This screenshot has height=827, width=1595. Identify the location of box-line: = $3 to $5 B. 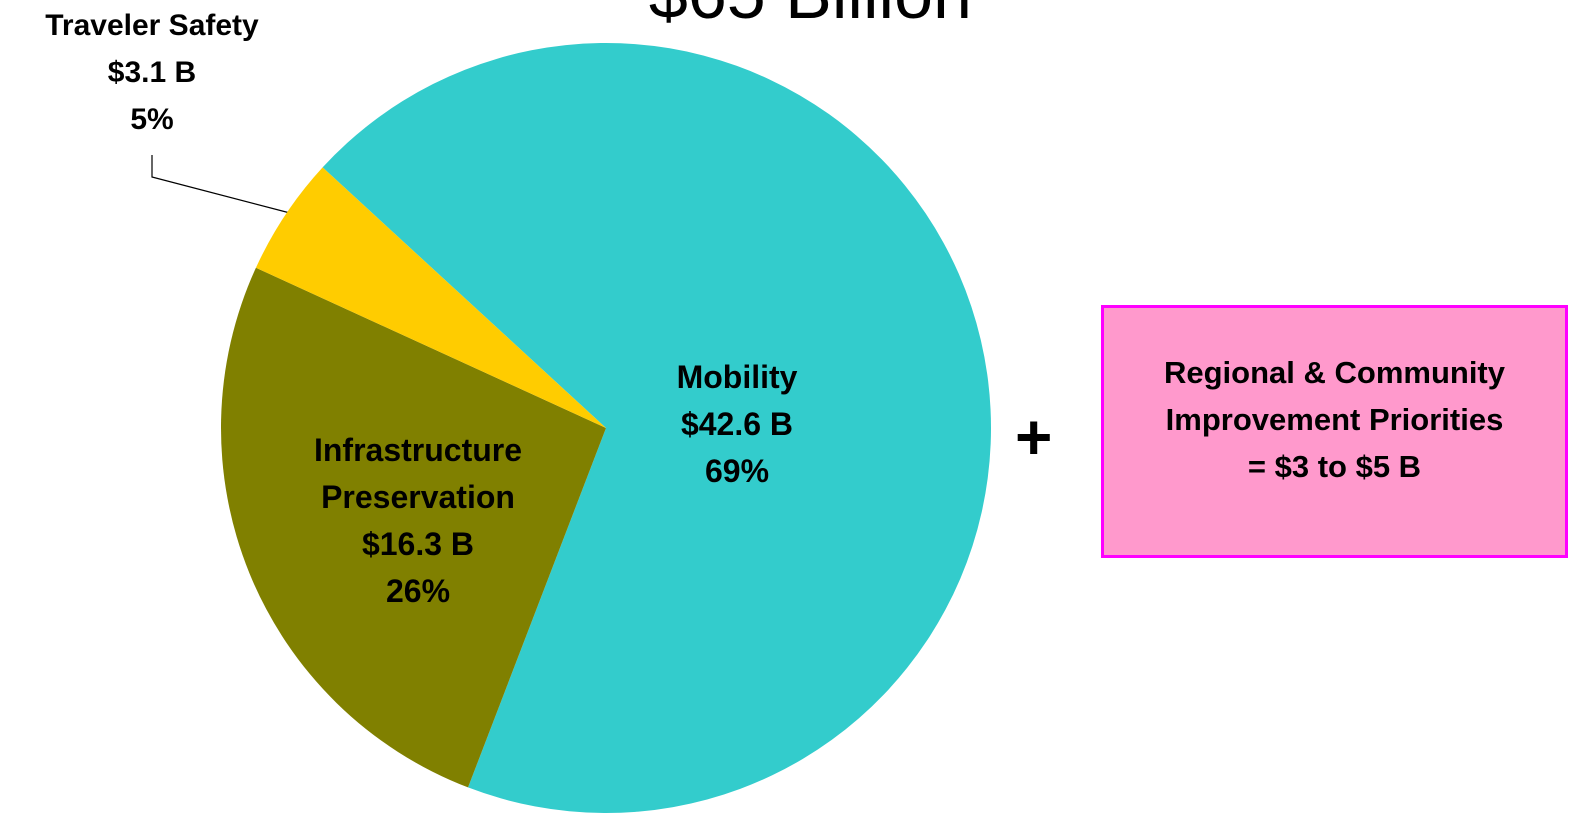
(1334, 466).